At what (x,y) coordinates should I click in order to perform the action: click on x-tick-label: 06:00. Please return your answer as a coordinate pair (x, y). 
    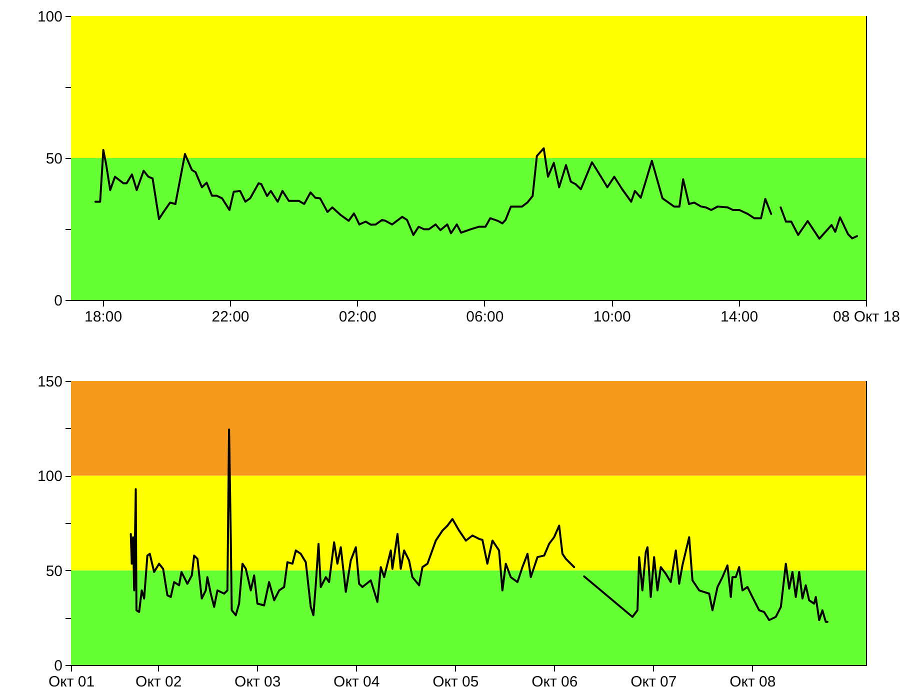
    Looking at the image, I should click on (485, 317).